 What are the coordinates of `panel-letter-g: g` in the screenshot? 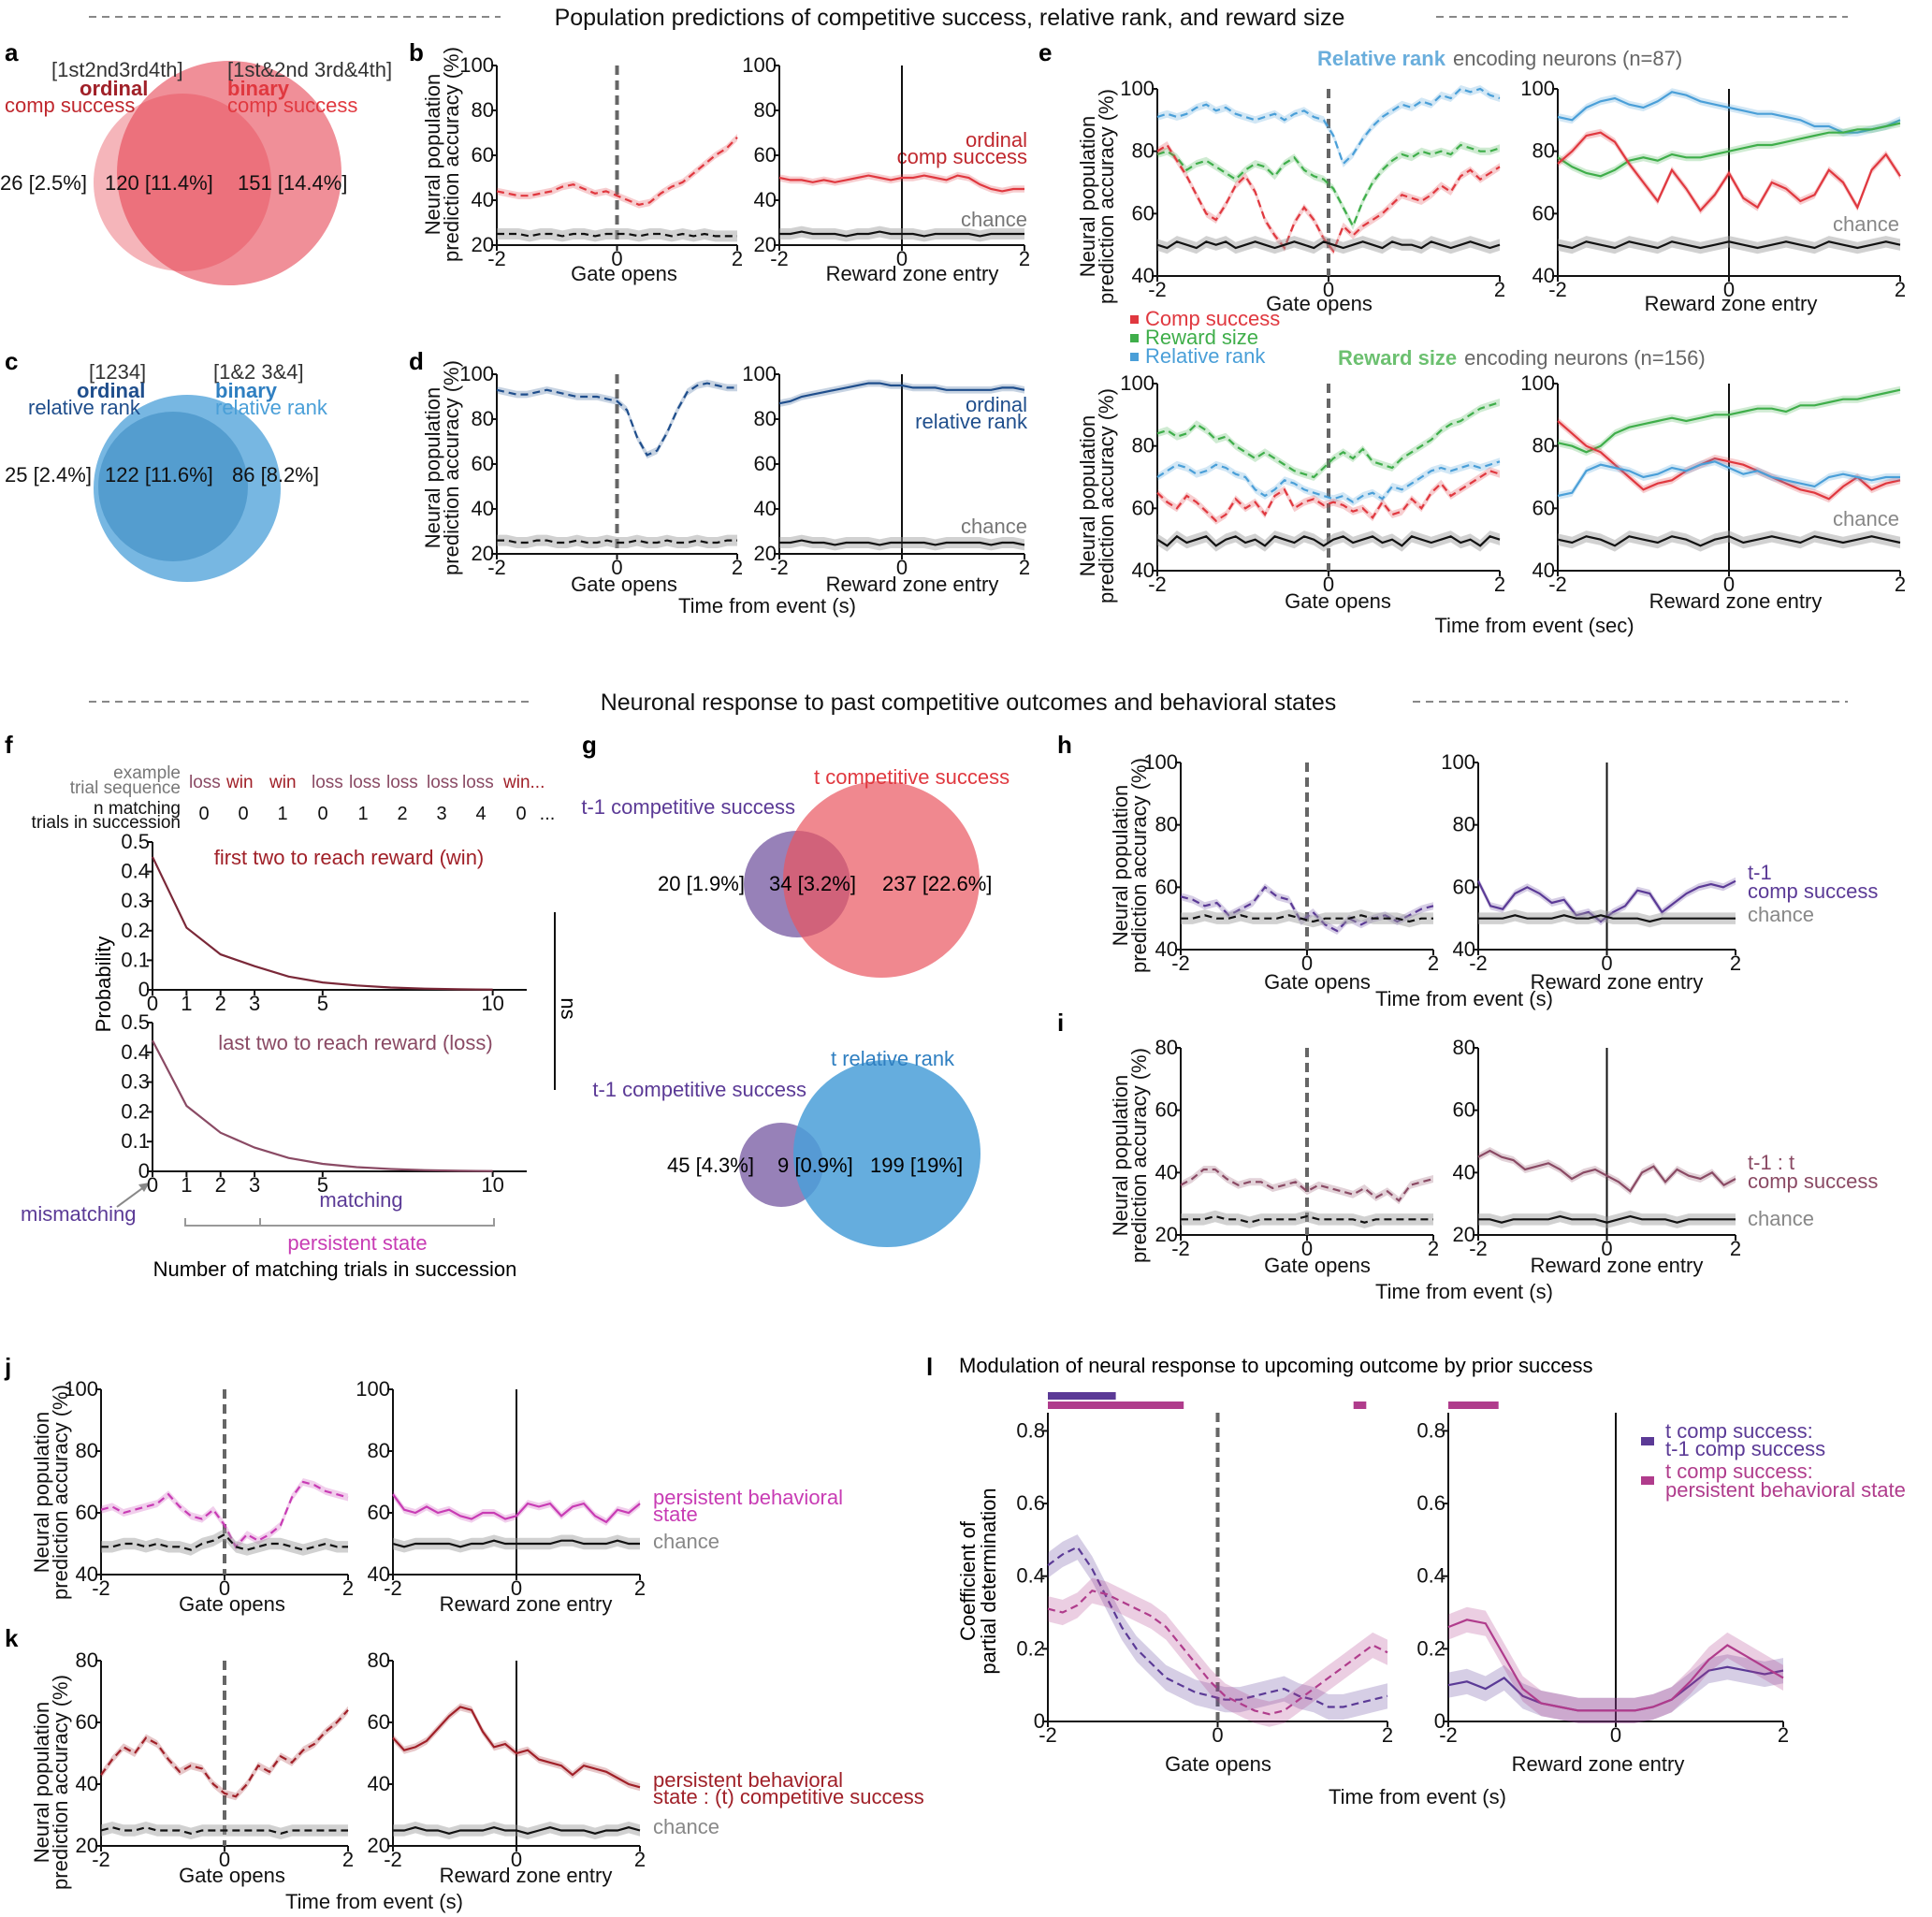 It's located at (590, 745).